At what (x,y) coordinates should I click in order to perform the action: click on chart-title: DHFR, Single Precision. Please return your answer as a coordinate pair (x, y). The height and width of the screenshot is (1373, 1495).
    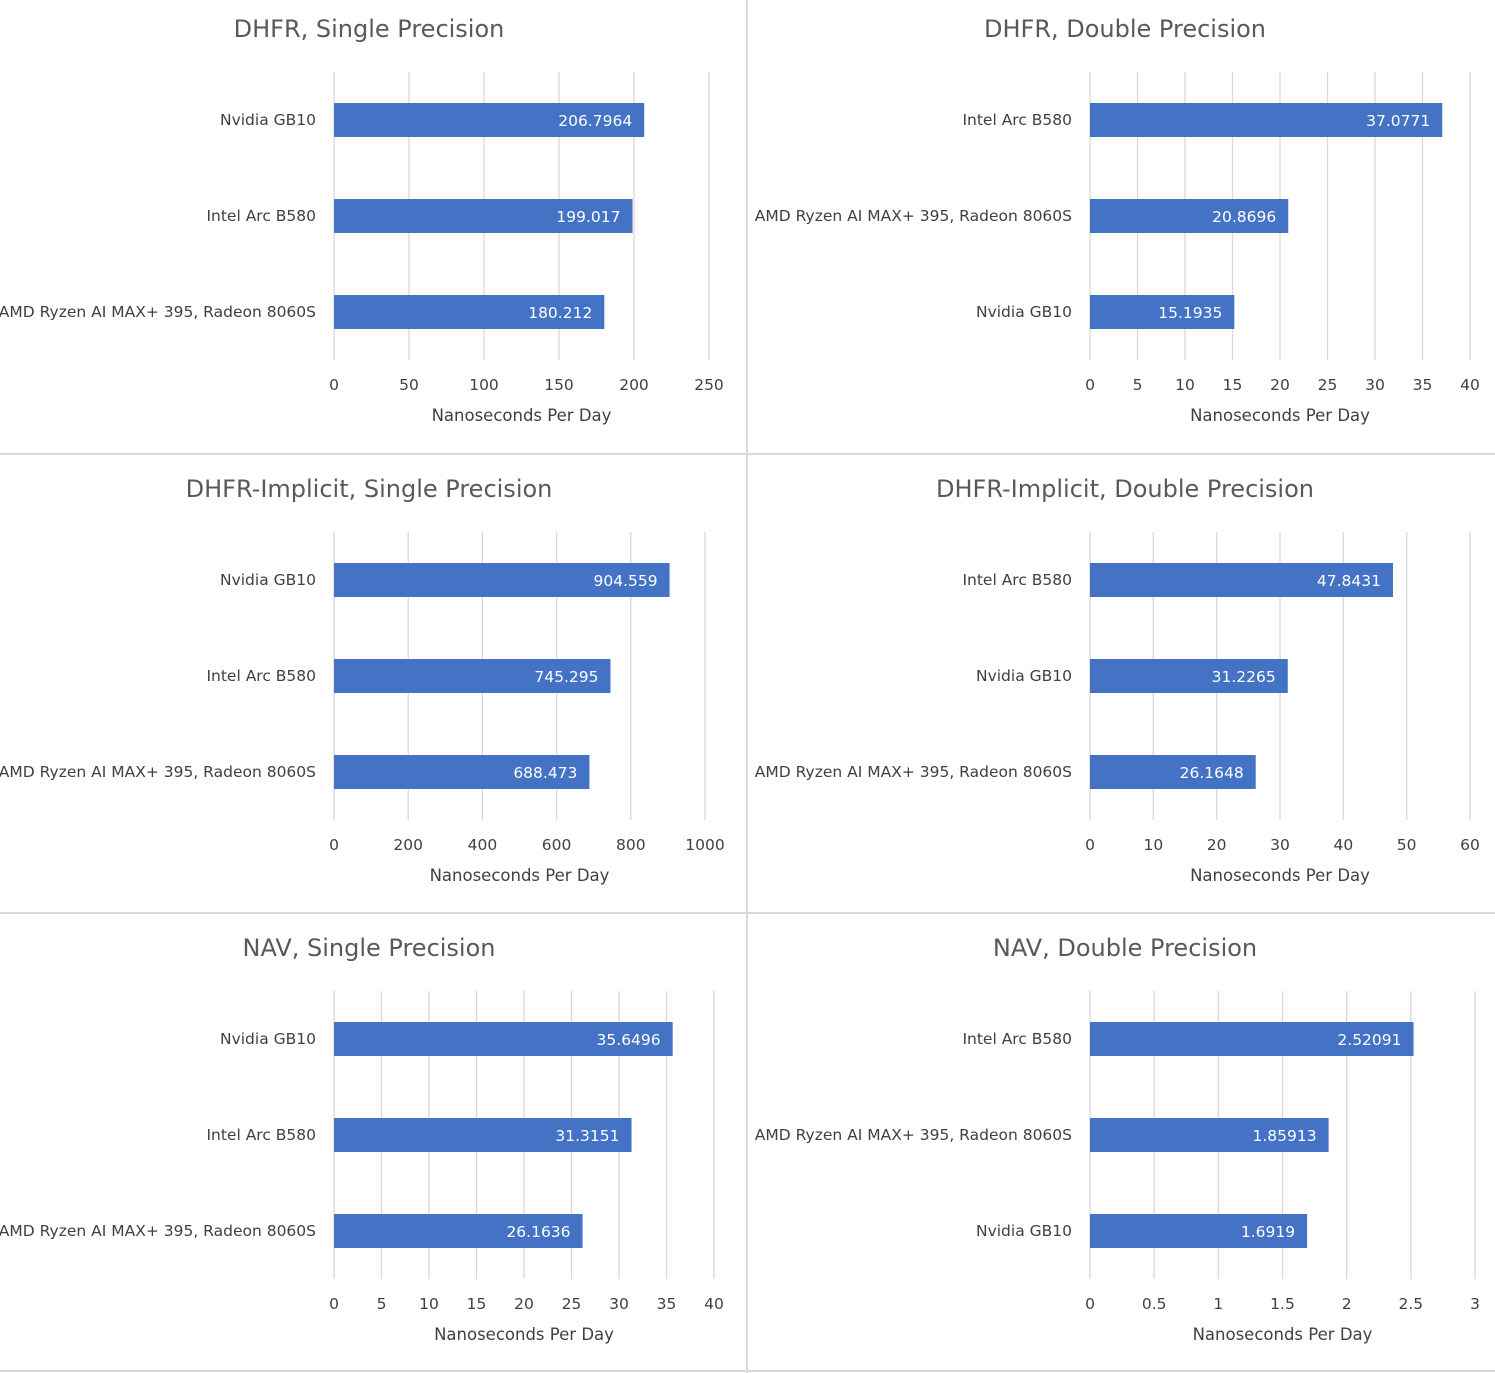
    Looking at the image, I should click on (369, 29).